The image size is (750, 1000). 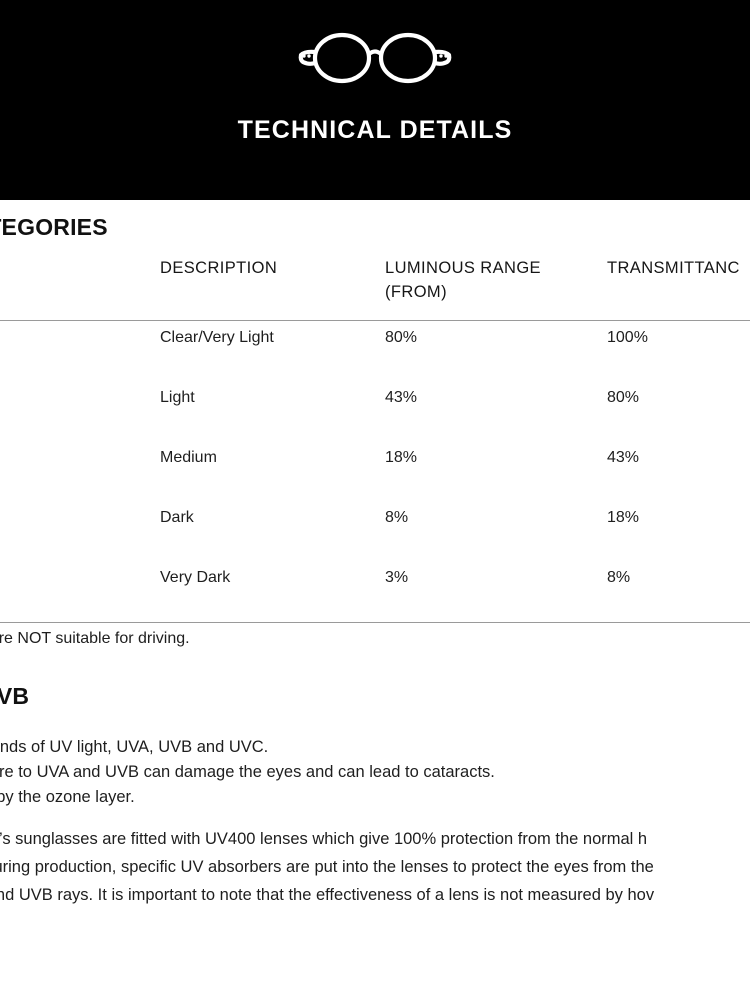 What do you see at coordinates (188, 457) in the screenshot?
I see `cell-description: Medium` at bounding box center [188, 457].